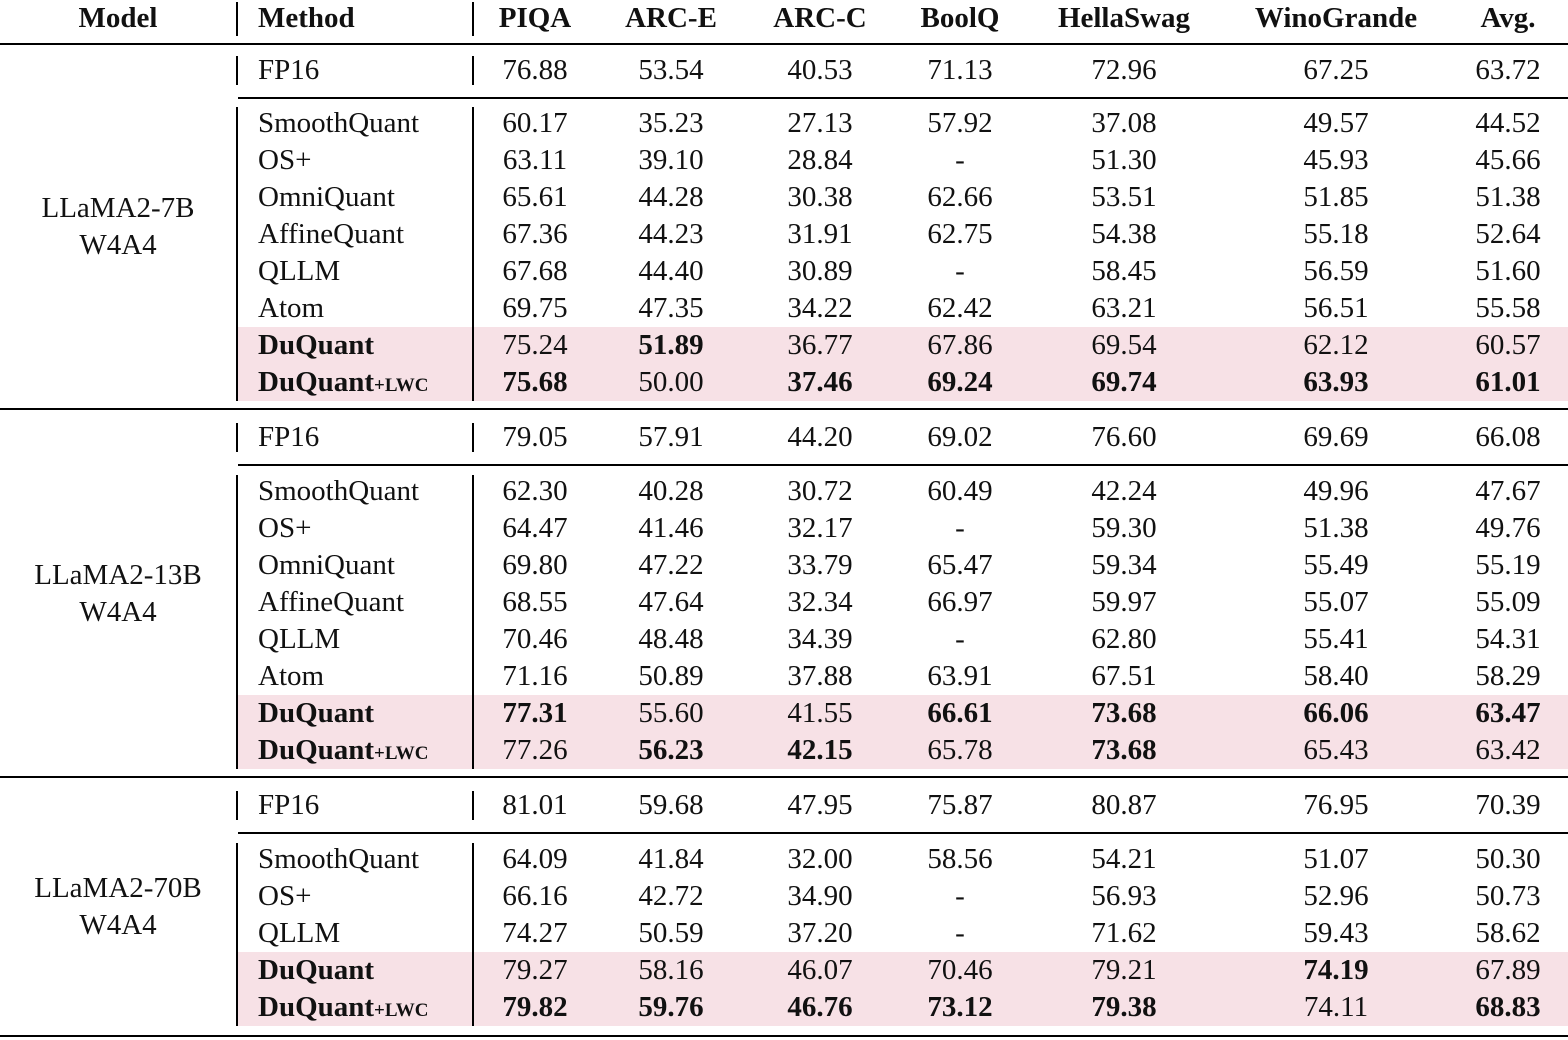  Describe the element at coordinates (671, 197) in the screenshot. I see `row-value: 44.28` at that location.